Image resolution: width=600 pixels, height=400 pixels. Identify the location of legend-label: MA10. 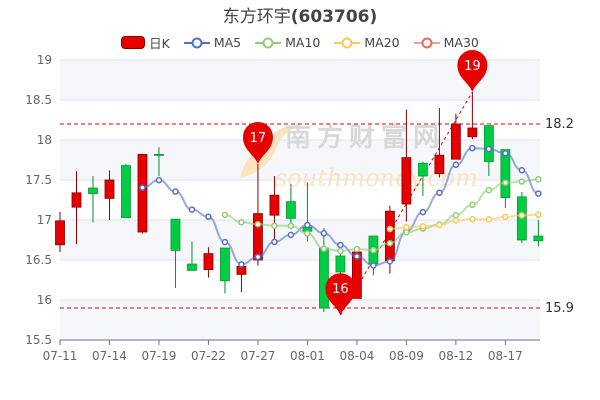
(303, 42).